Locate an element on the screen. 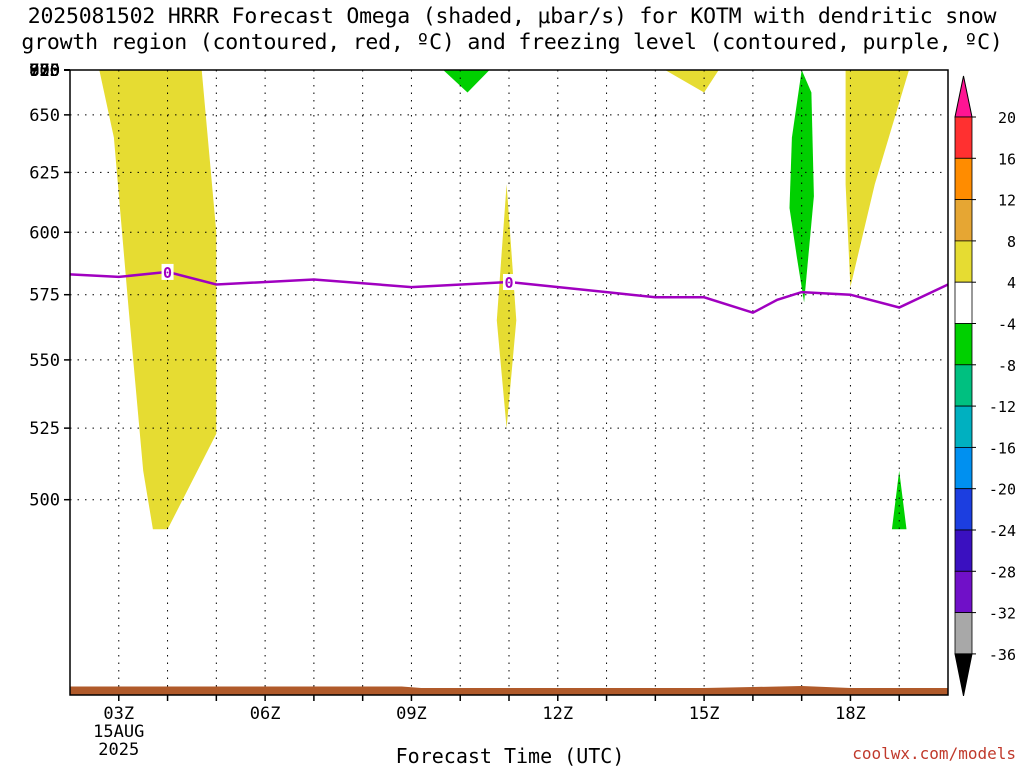 The width and height of the screenshot is (1024, 768). y-tick-label: 700 is located at coordinates (44, 71).